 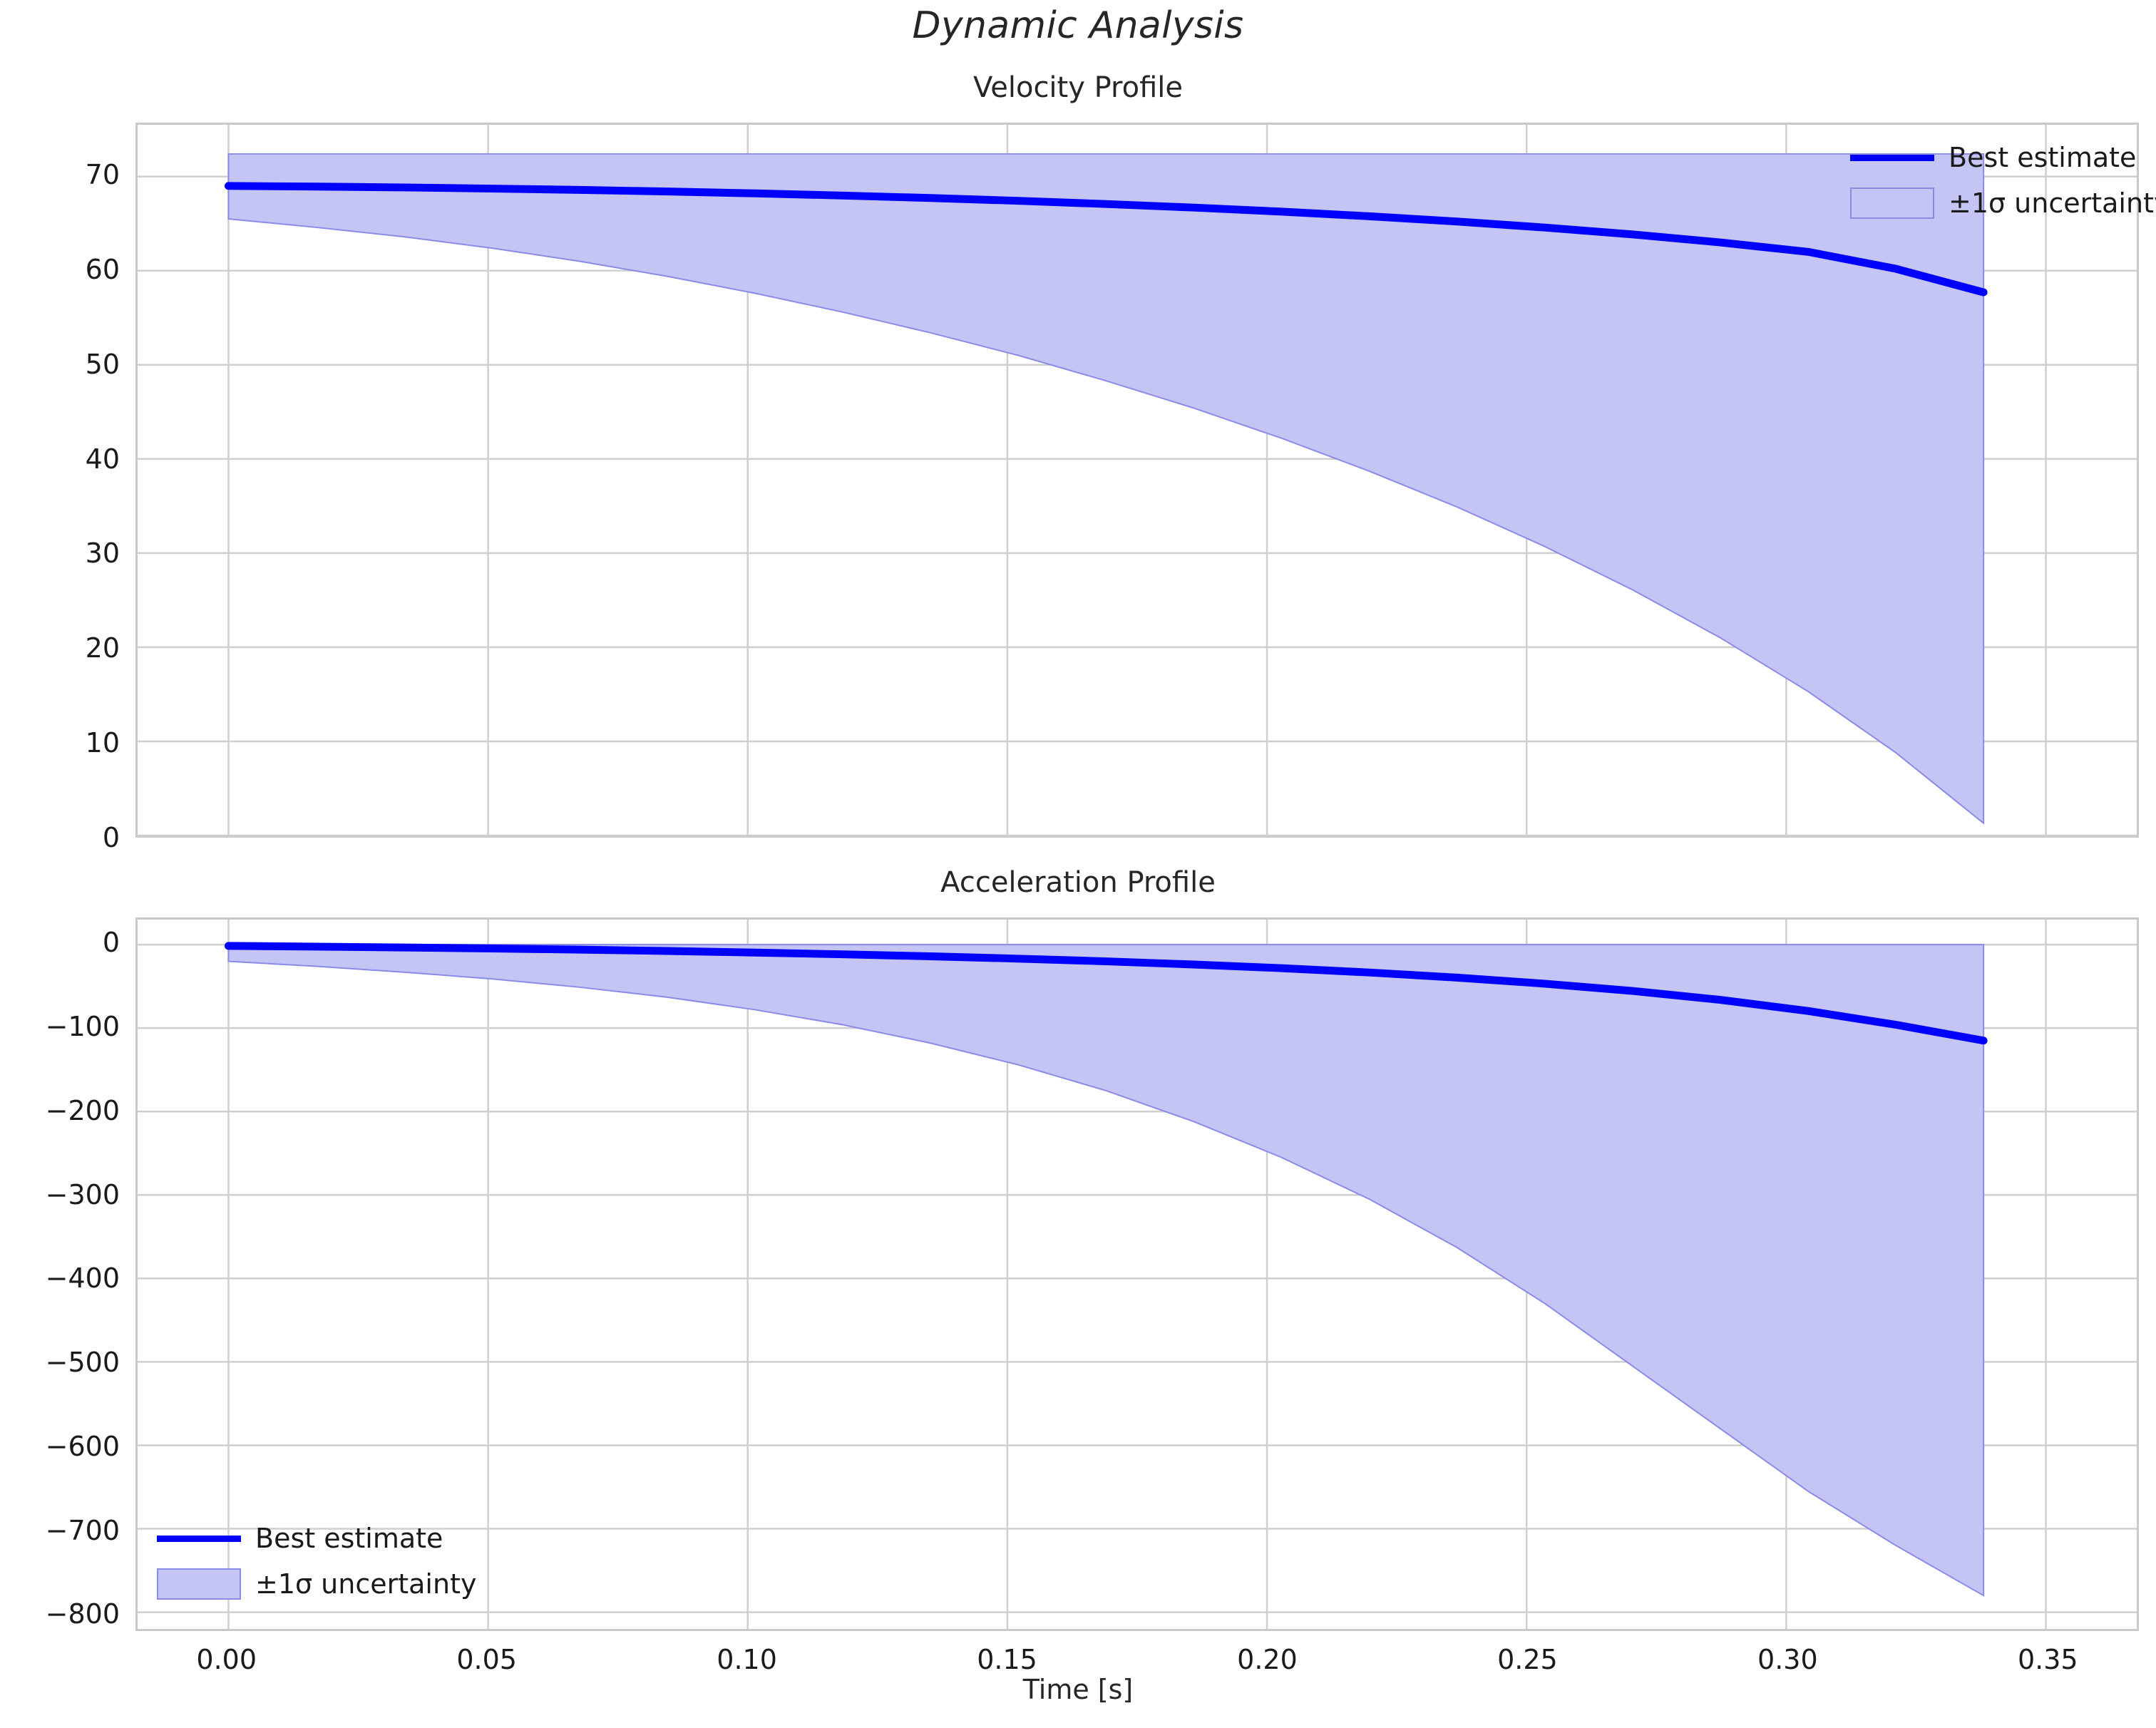 What do you see at coordinates (82, 1530) in the screenshot?
I see `ytick-label: −700` at bounding box center [82, 1530].